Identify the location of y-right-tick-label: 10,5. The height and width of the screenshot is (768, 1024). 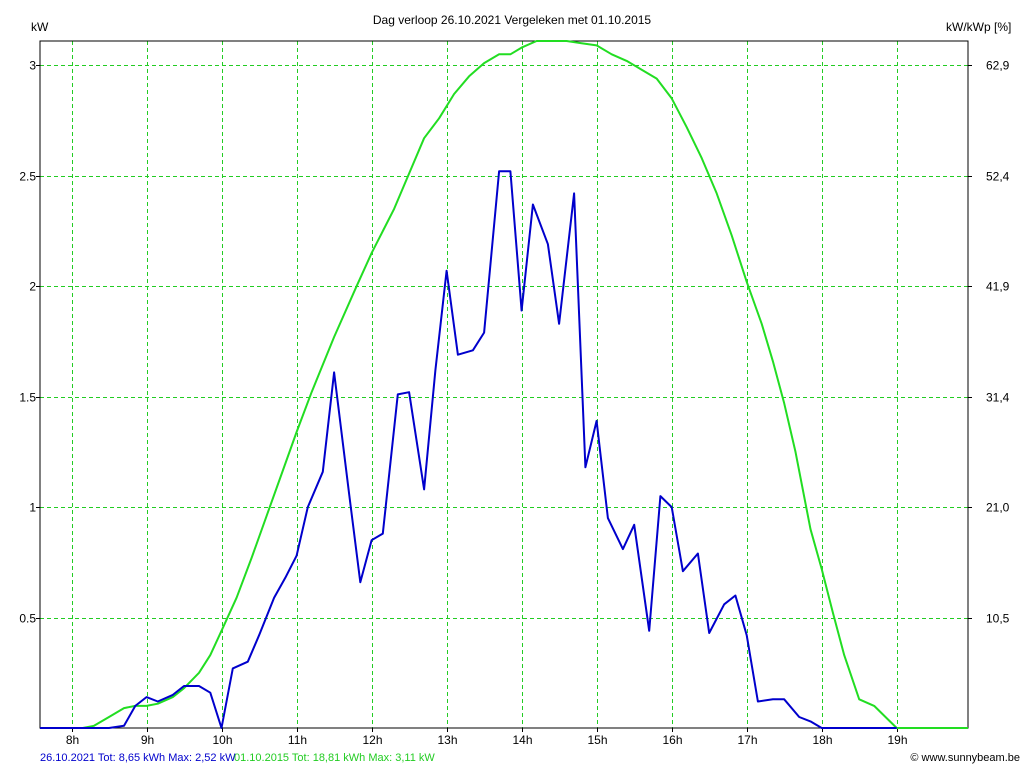
(998, 619).